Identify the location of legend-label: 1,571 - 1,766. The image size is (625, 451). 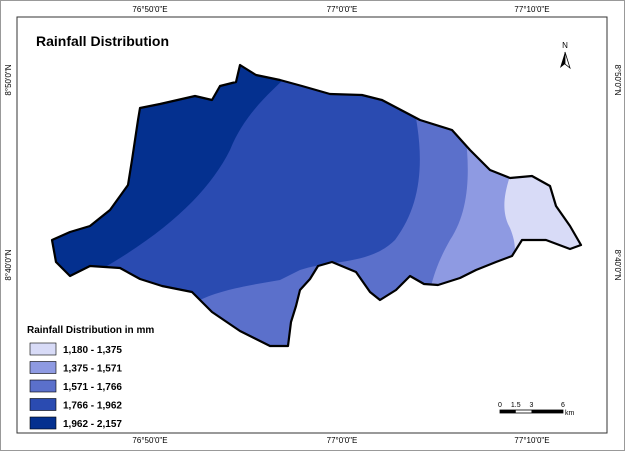
(92, 387).